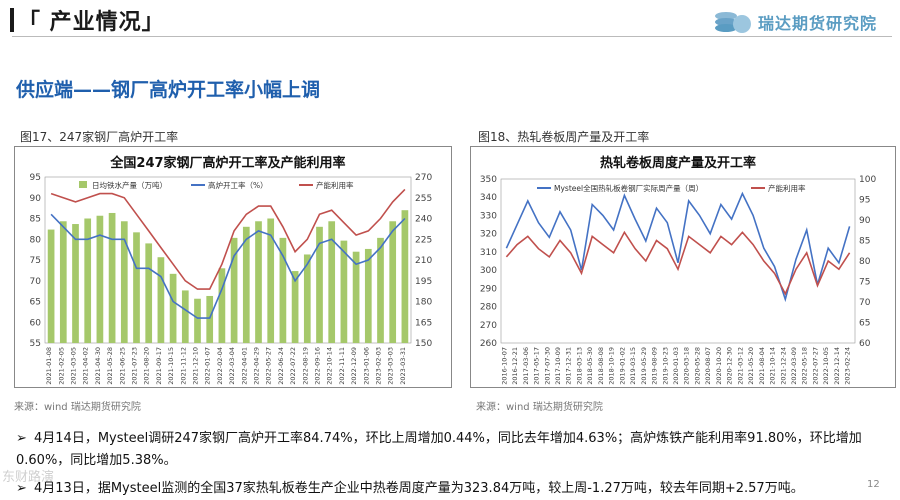  I want to click on x-tick-label: 2022-01-07, so click(208, 366).